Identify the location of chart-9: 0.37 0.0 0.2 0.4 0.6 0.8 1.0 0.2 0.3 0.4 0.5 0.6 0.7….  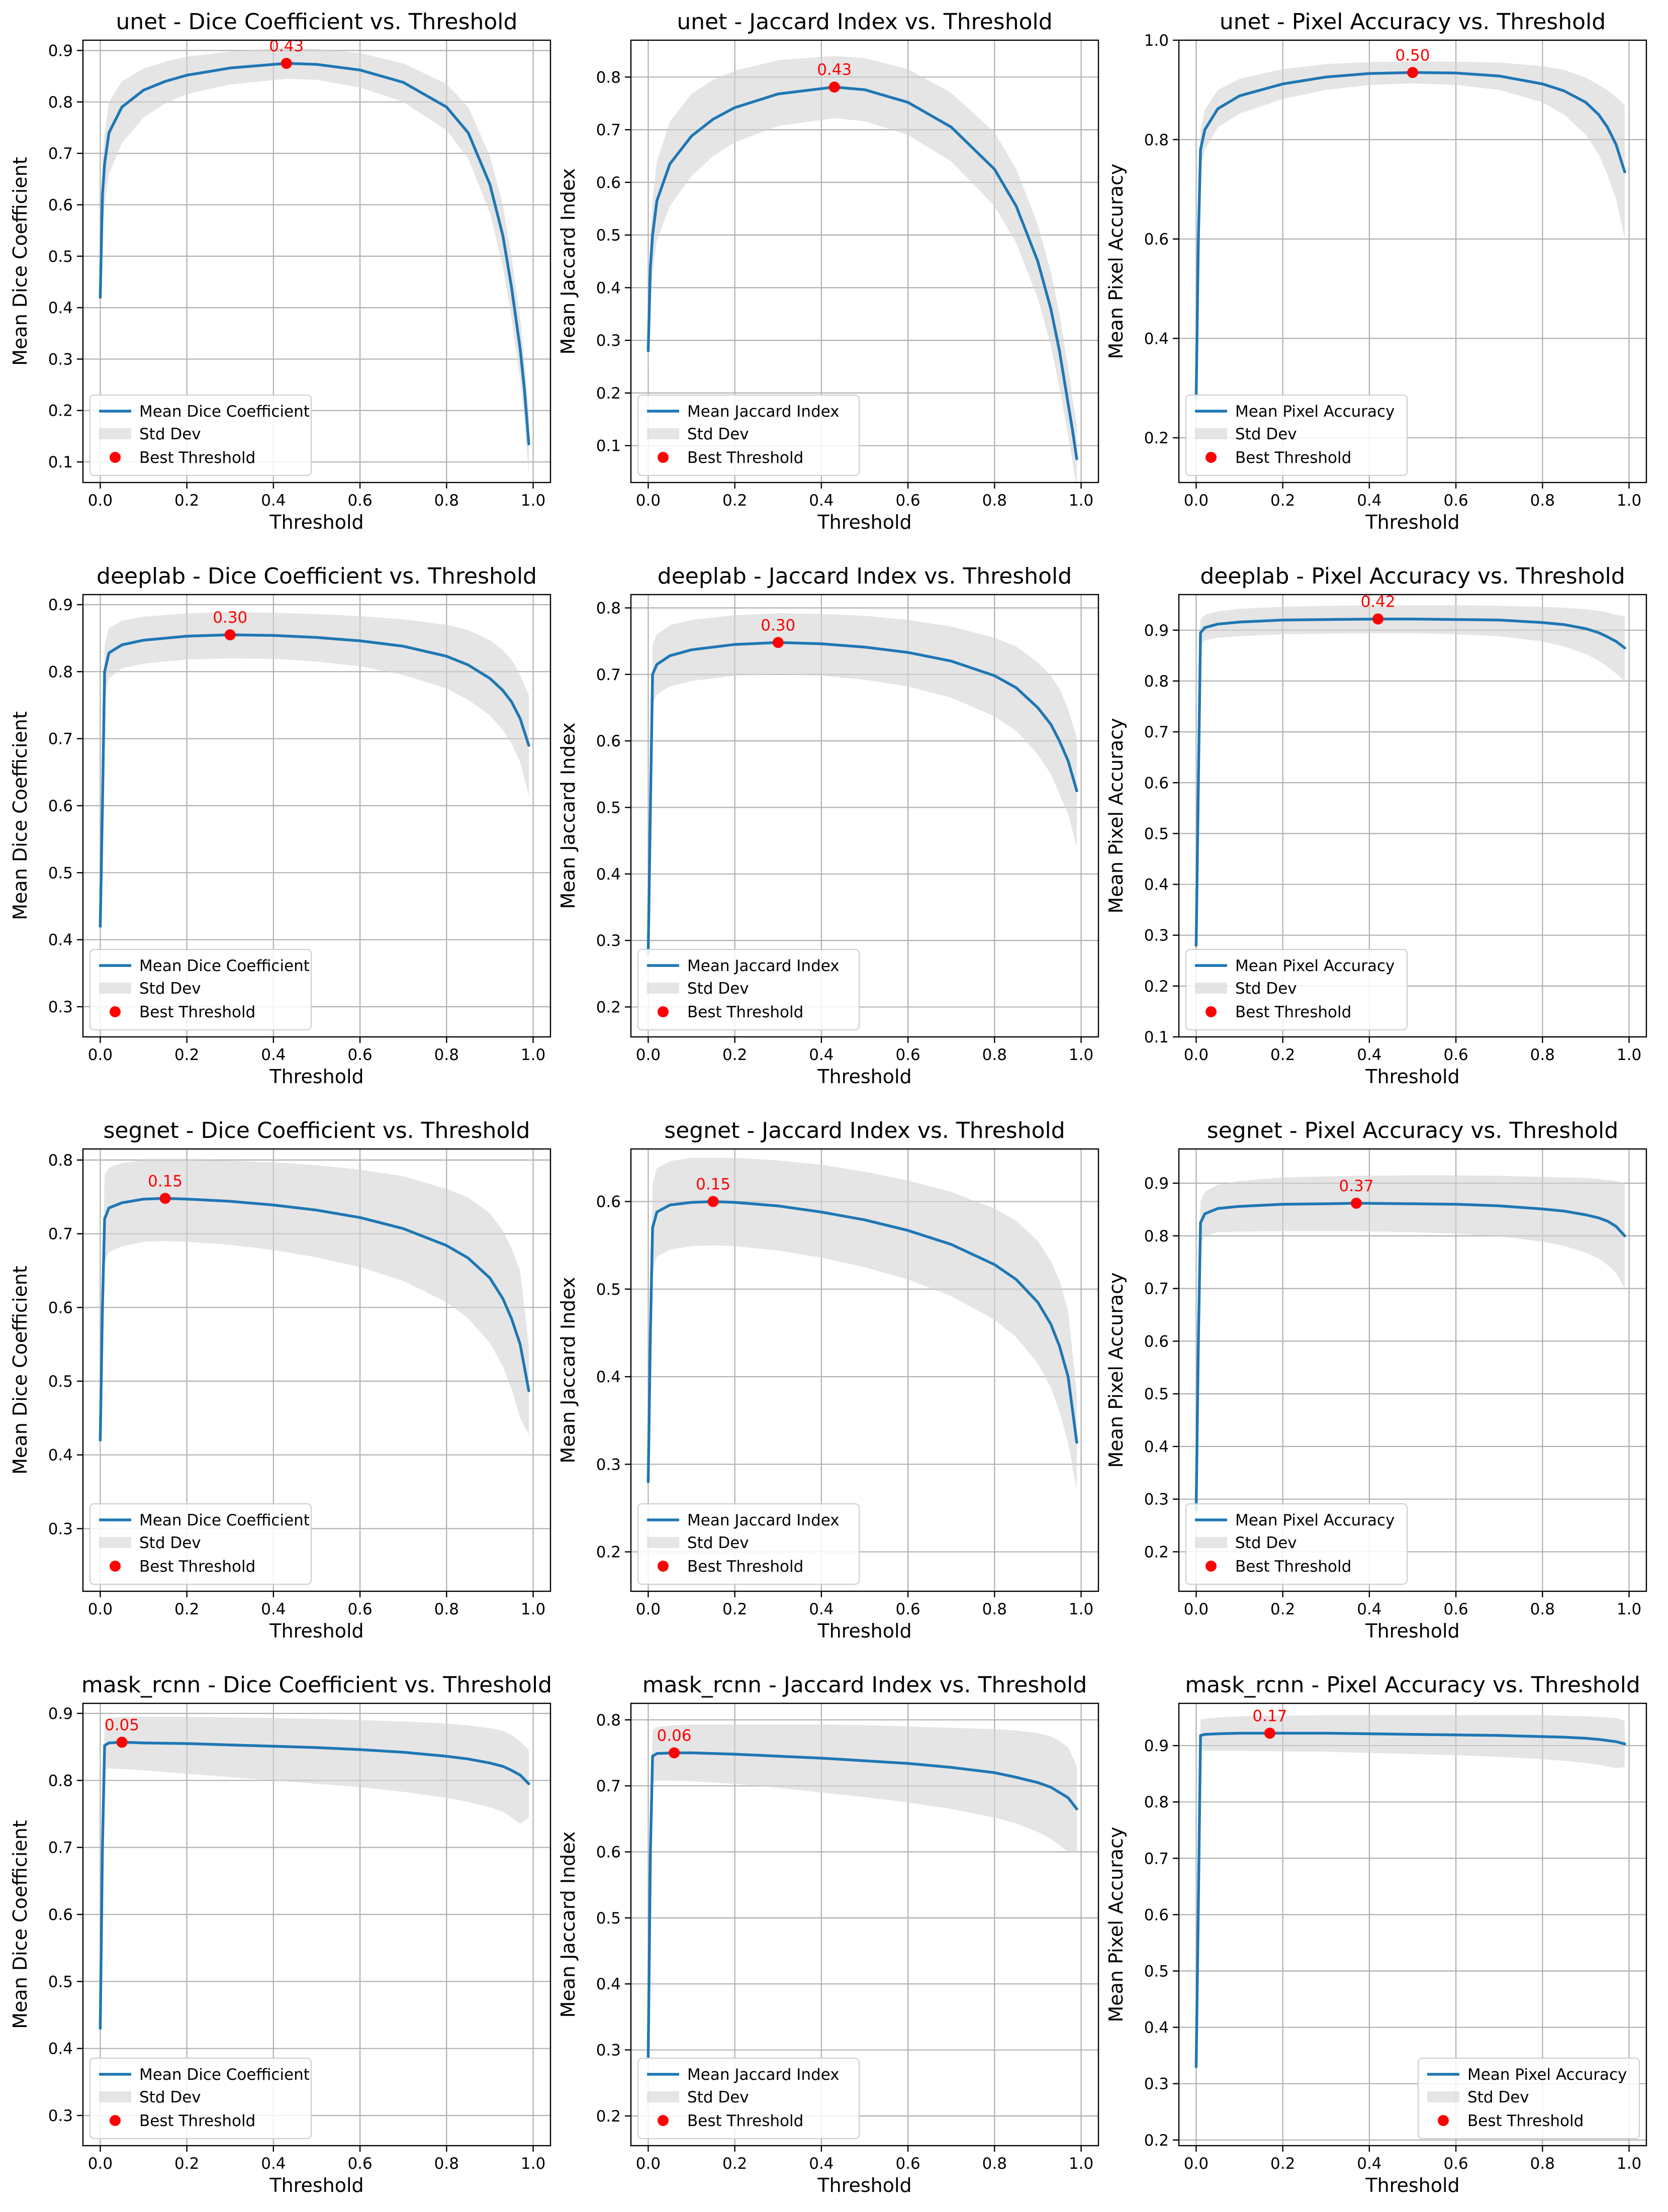
(1376, 1380).